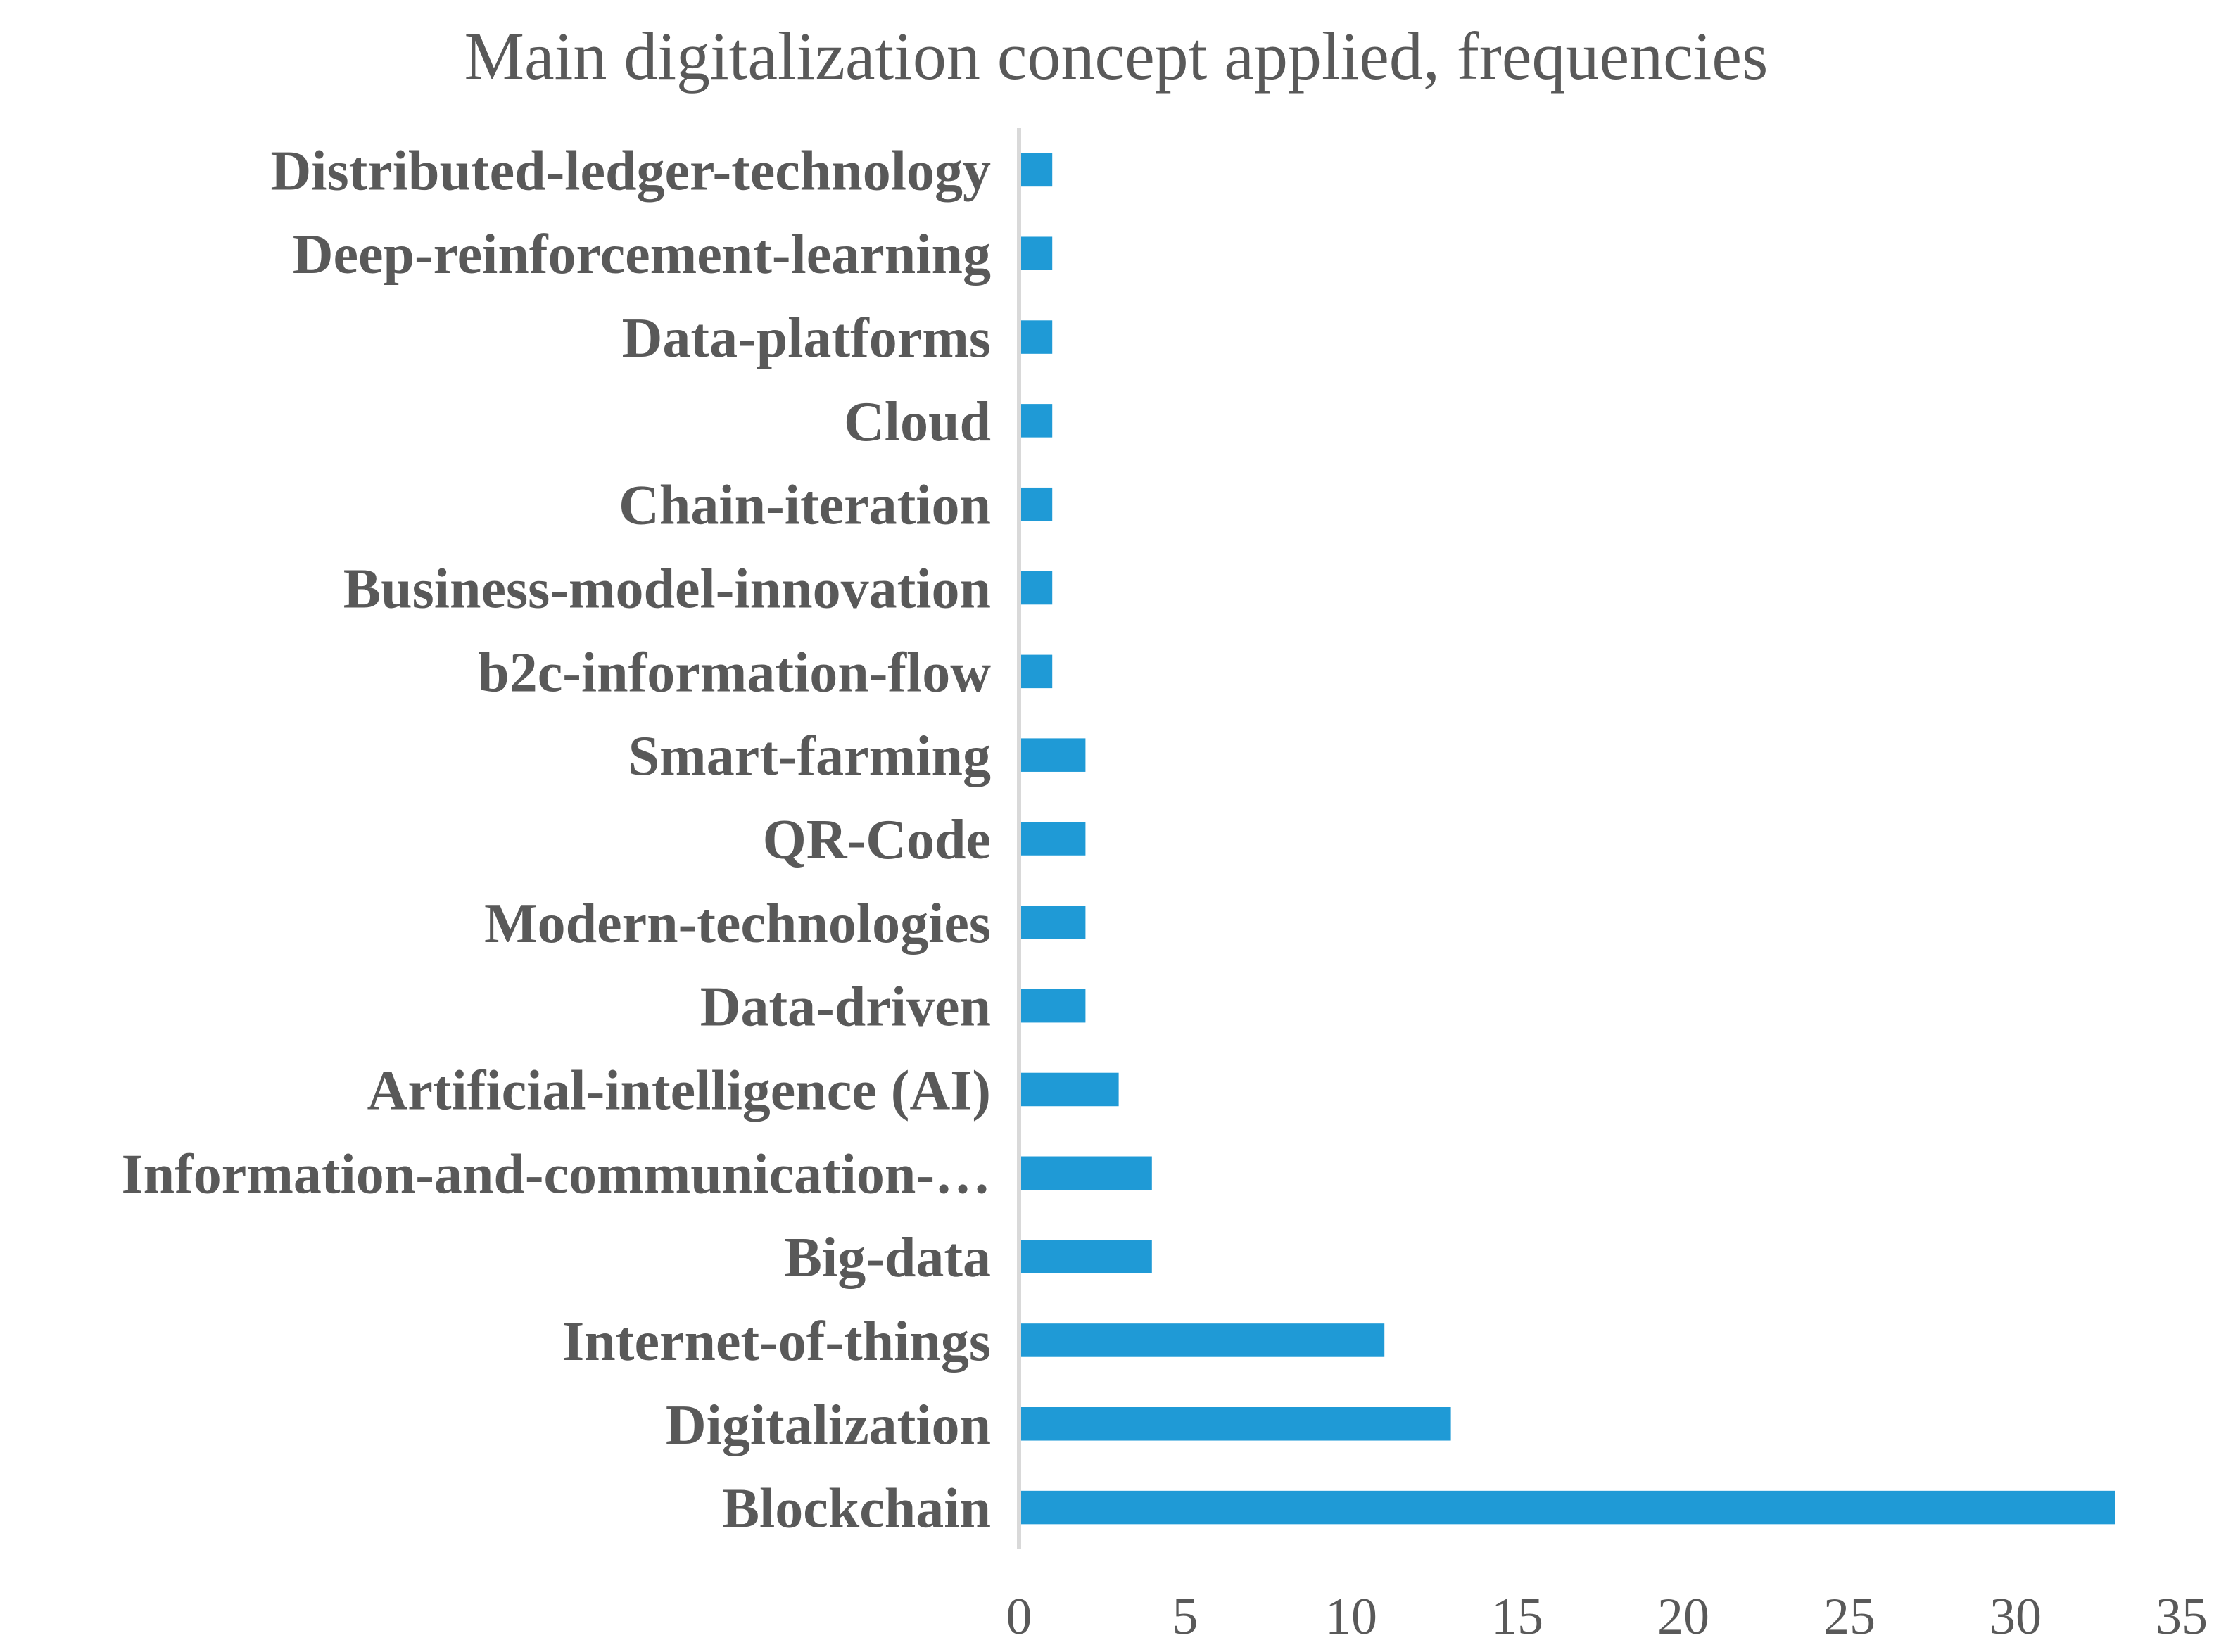 Image resolution: width=2233 pixels, height=1652 pixels. Describe the element at coordinates (828, 1425) in the screenshot. I see `category-label-1: Digitalization` at that location.